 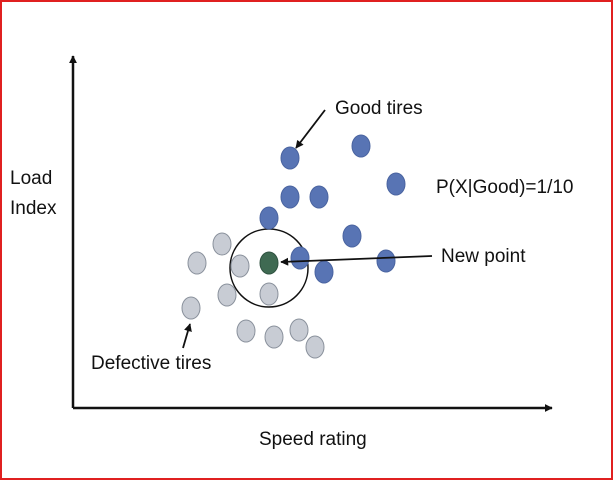 What do you see at coordinates (379, 108) in the screenshot?
I see `good-tires-label: Good tires` at bounding box center [379, 108].